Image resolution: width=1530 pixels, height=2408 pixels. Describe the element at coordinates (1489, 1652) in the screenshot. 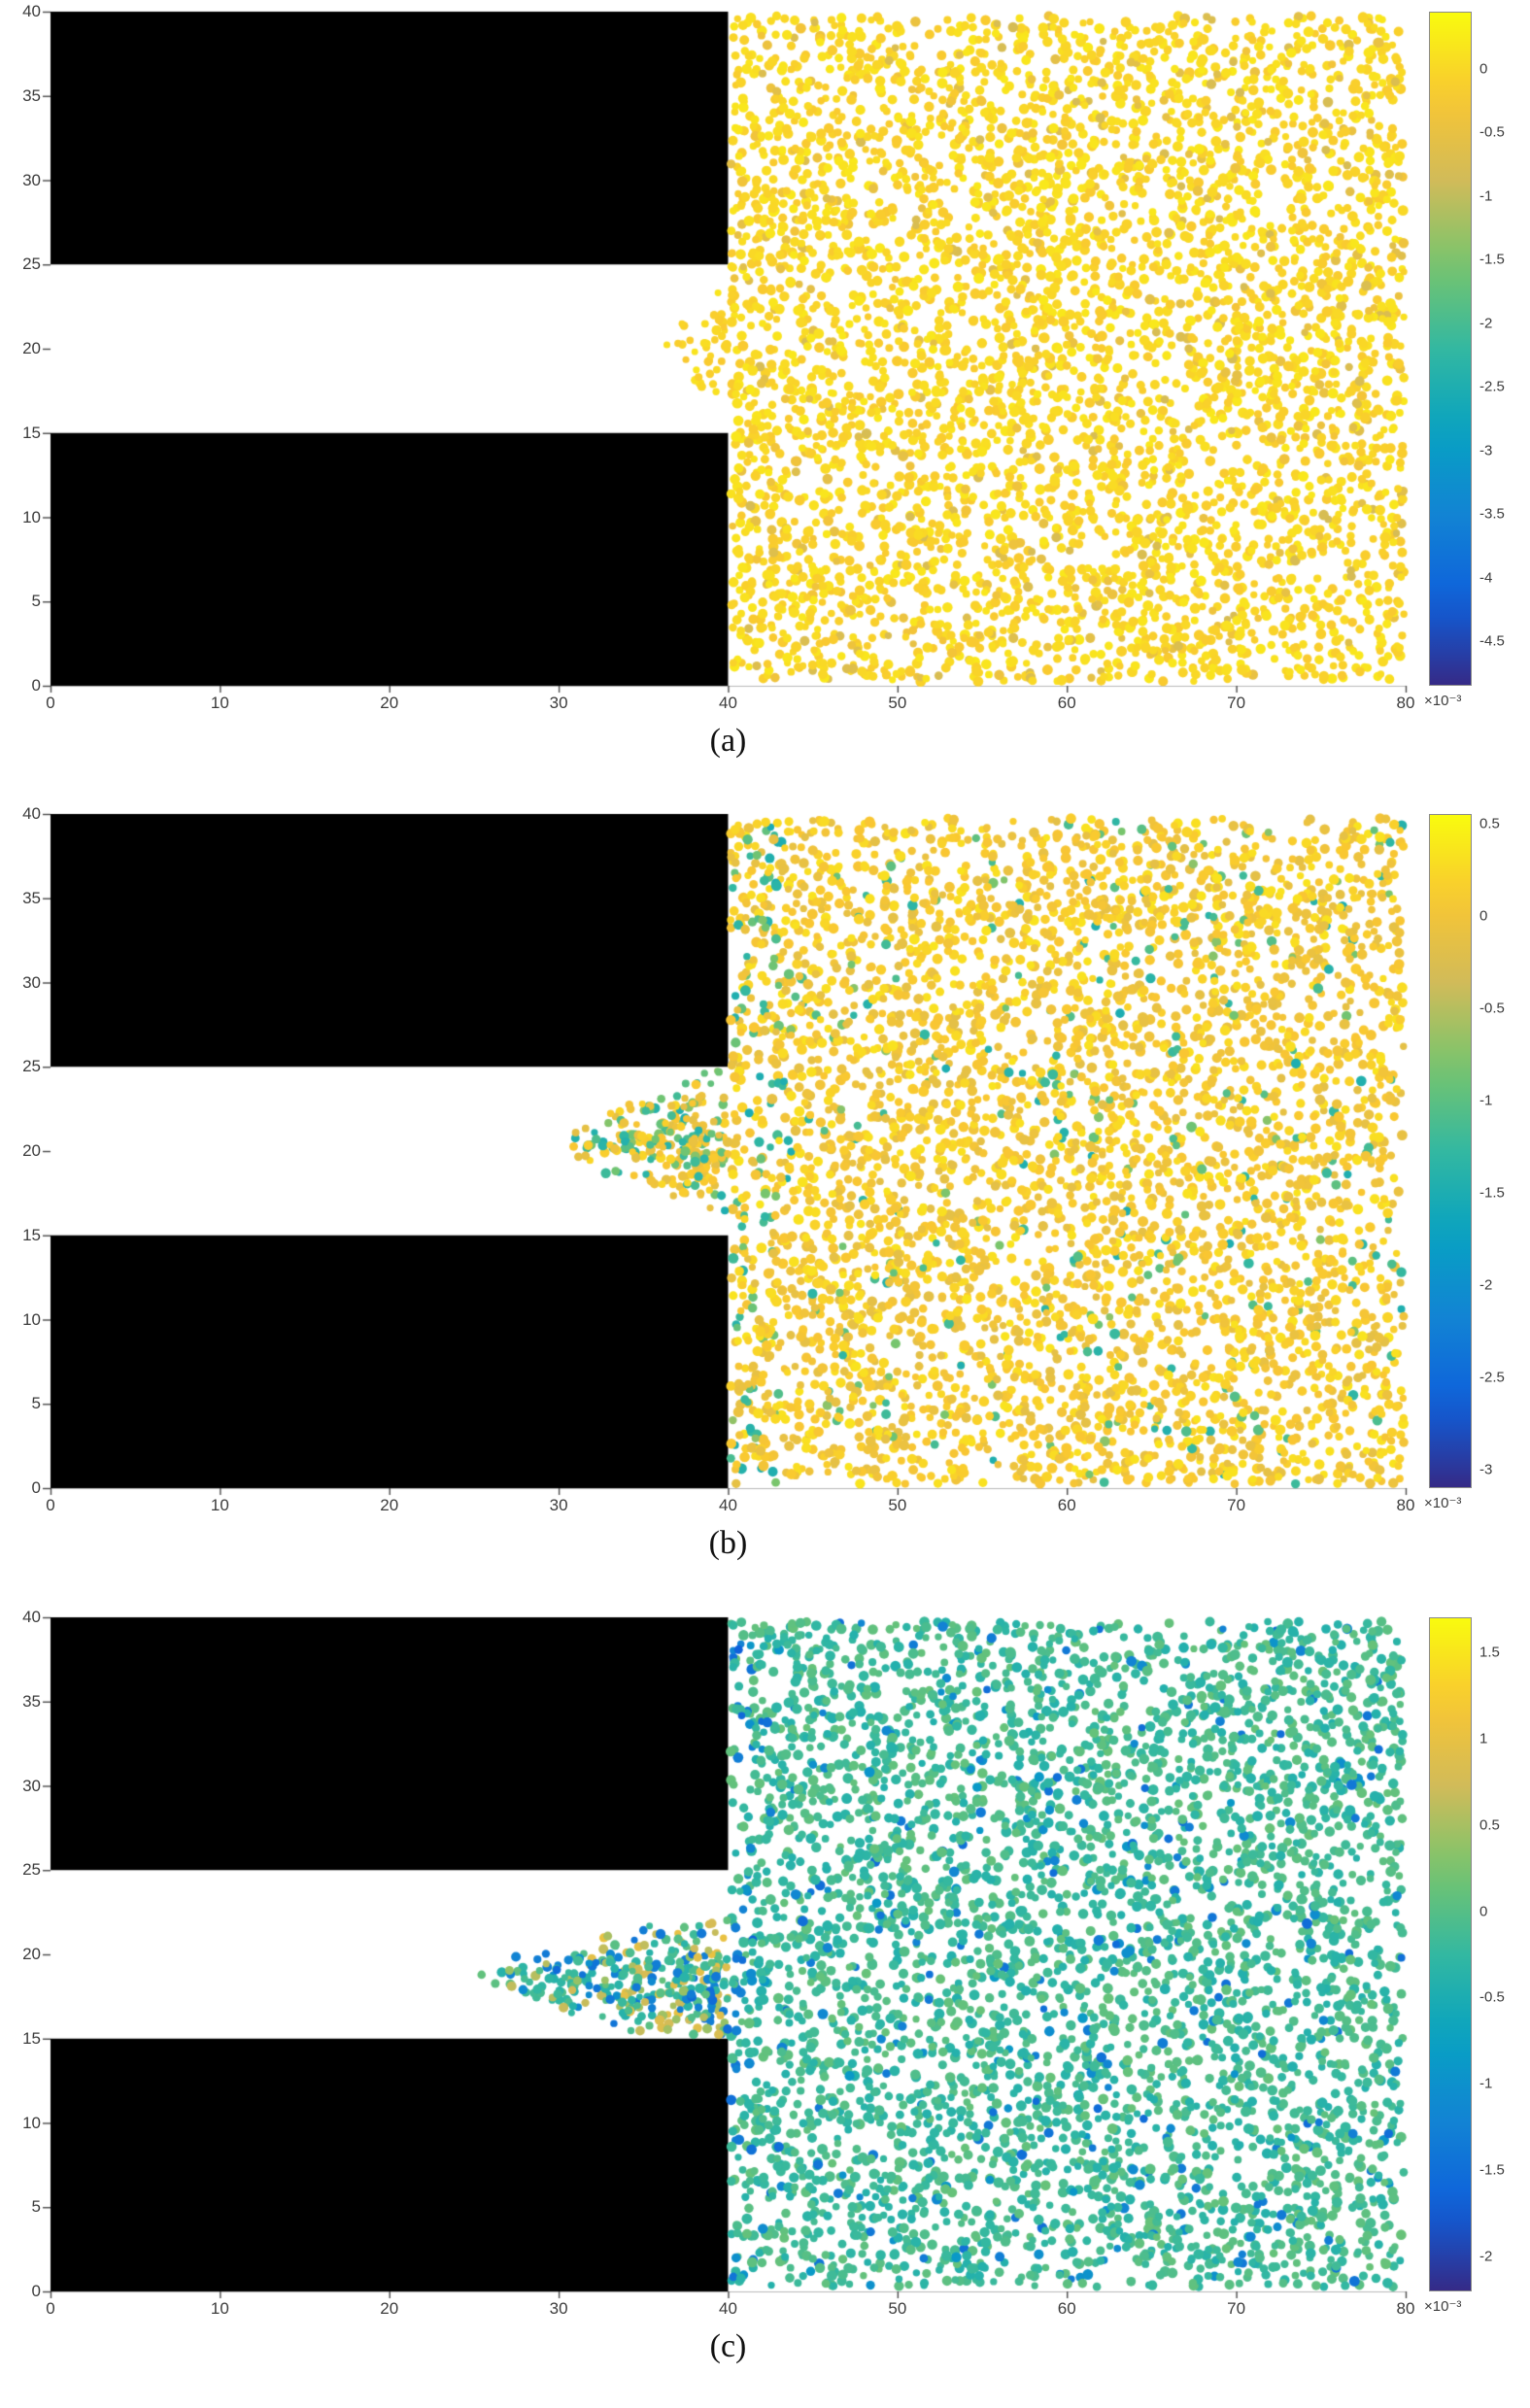

I see `colorbar-tick-label: 1.5` at that location.